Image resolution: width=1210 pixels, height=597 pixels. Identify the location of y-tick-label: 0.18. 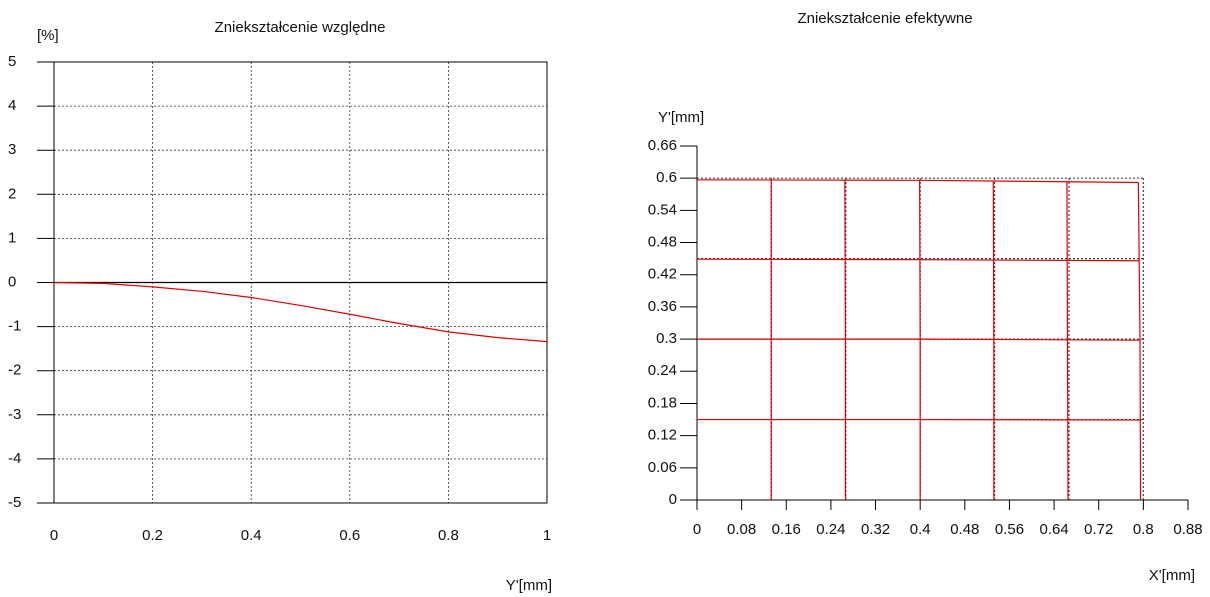
(662, 402).